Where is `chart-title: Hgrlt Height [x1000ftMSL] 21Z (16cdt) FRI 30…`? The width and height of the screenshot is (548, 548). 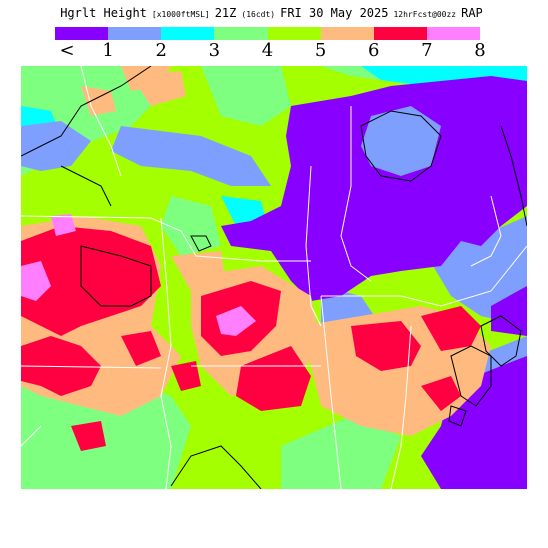 chart-title: Hgrlt Height [x1000ftMSL] 21Z (16cdt) FRI 30… is located at coordinates (274, 13).